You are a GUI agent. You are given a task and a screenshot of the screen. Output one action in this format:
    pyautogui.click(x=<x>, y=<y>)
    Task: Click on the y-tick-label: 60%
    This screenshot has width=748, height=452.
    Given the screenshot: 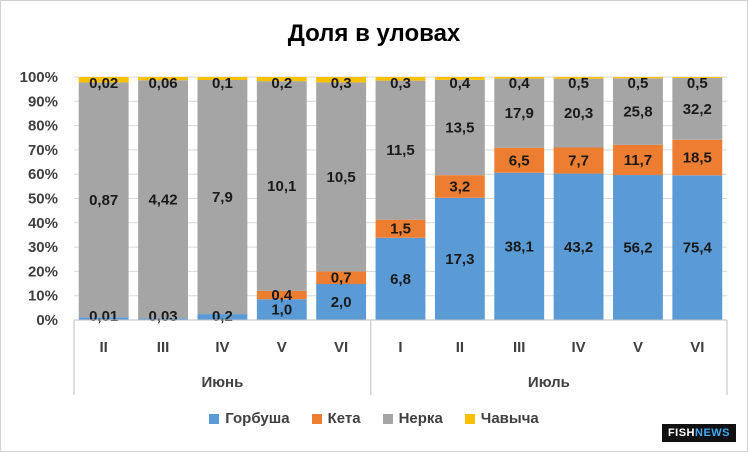 What is the action you would take?
    pyautogui.click(x=43, y=174)
    